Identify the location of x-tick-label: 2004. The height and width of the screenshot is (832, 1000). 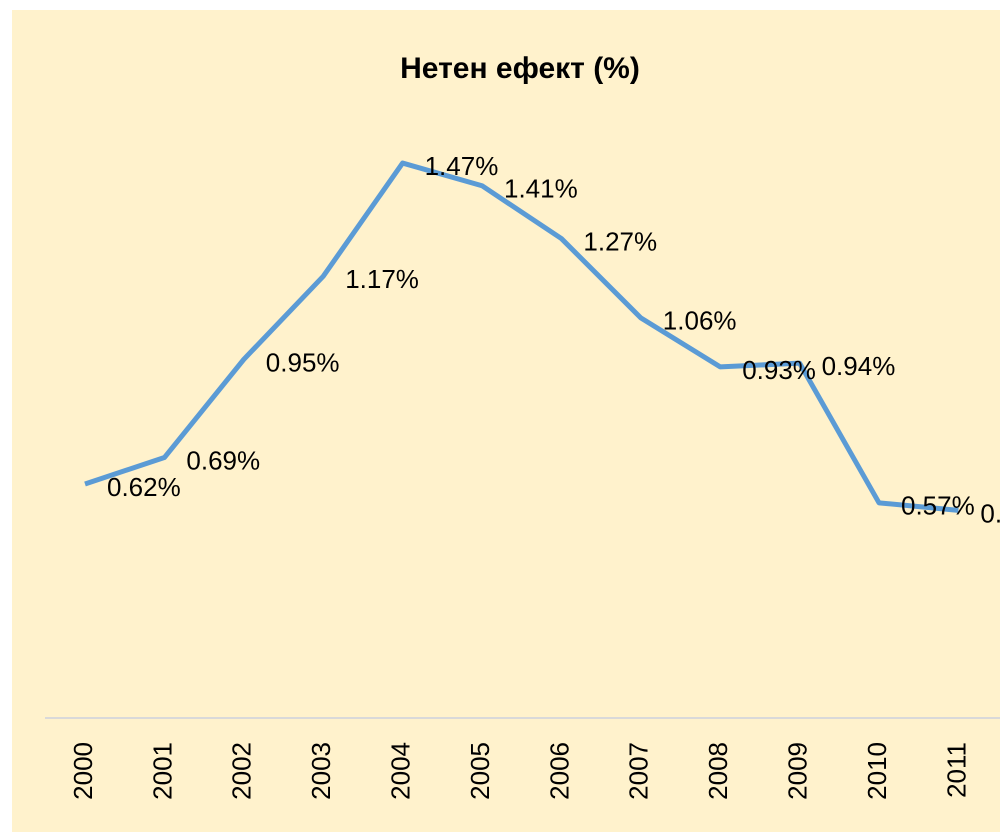
(400, 771).